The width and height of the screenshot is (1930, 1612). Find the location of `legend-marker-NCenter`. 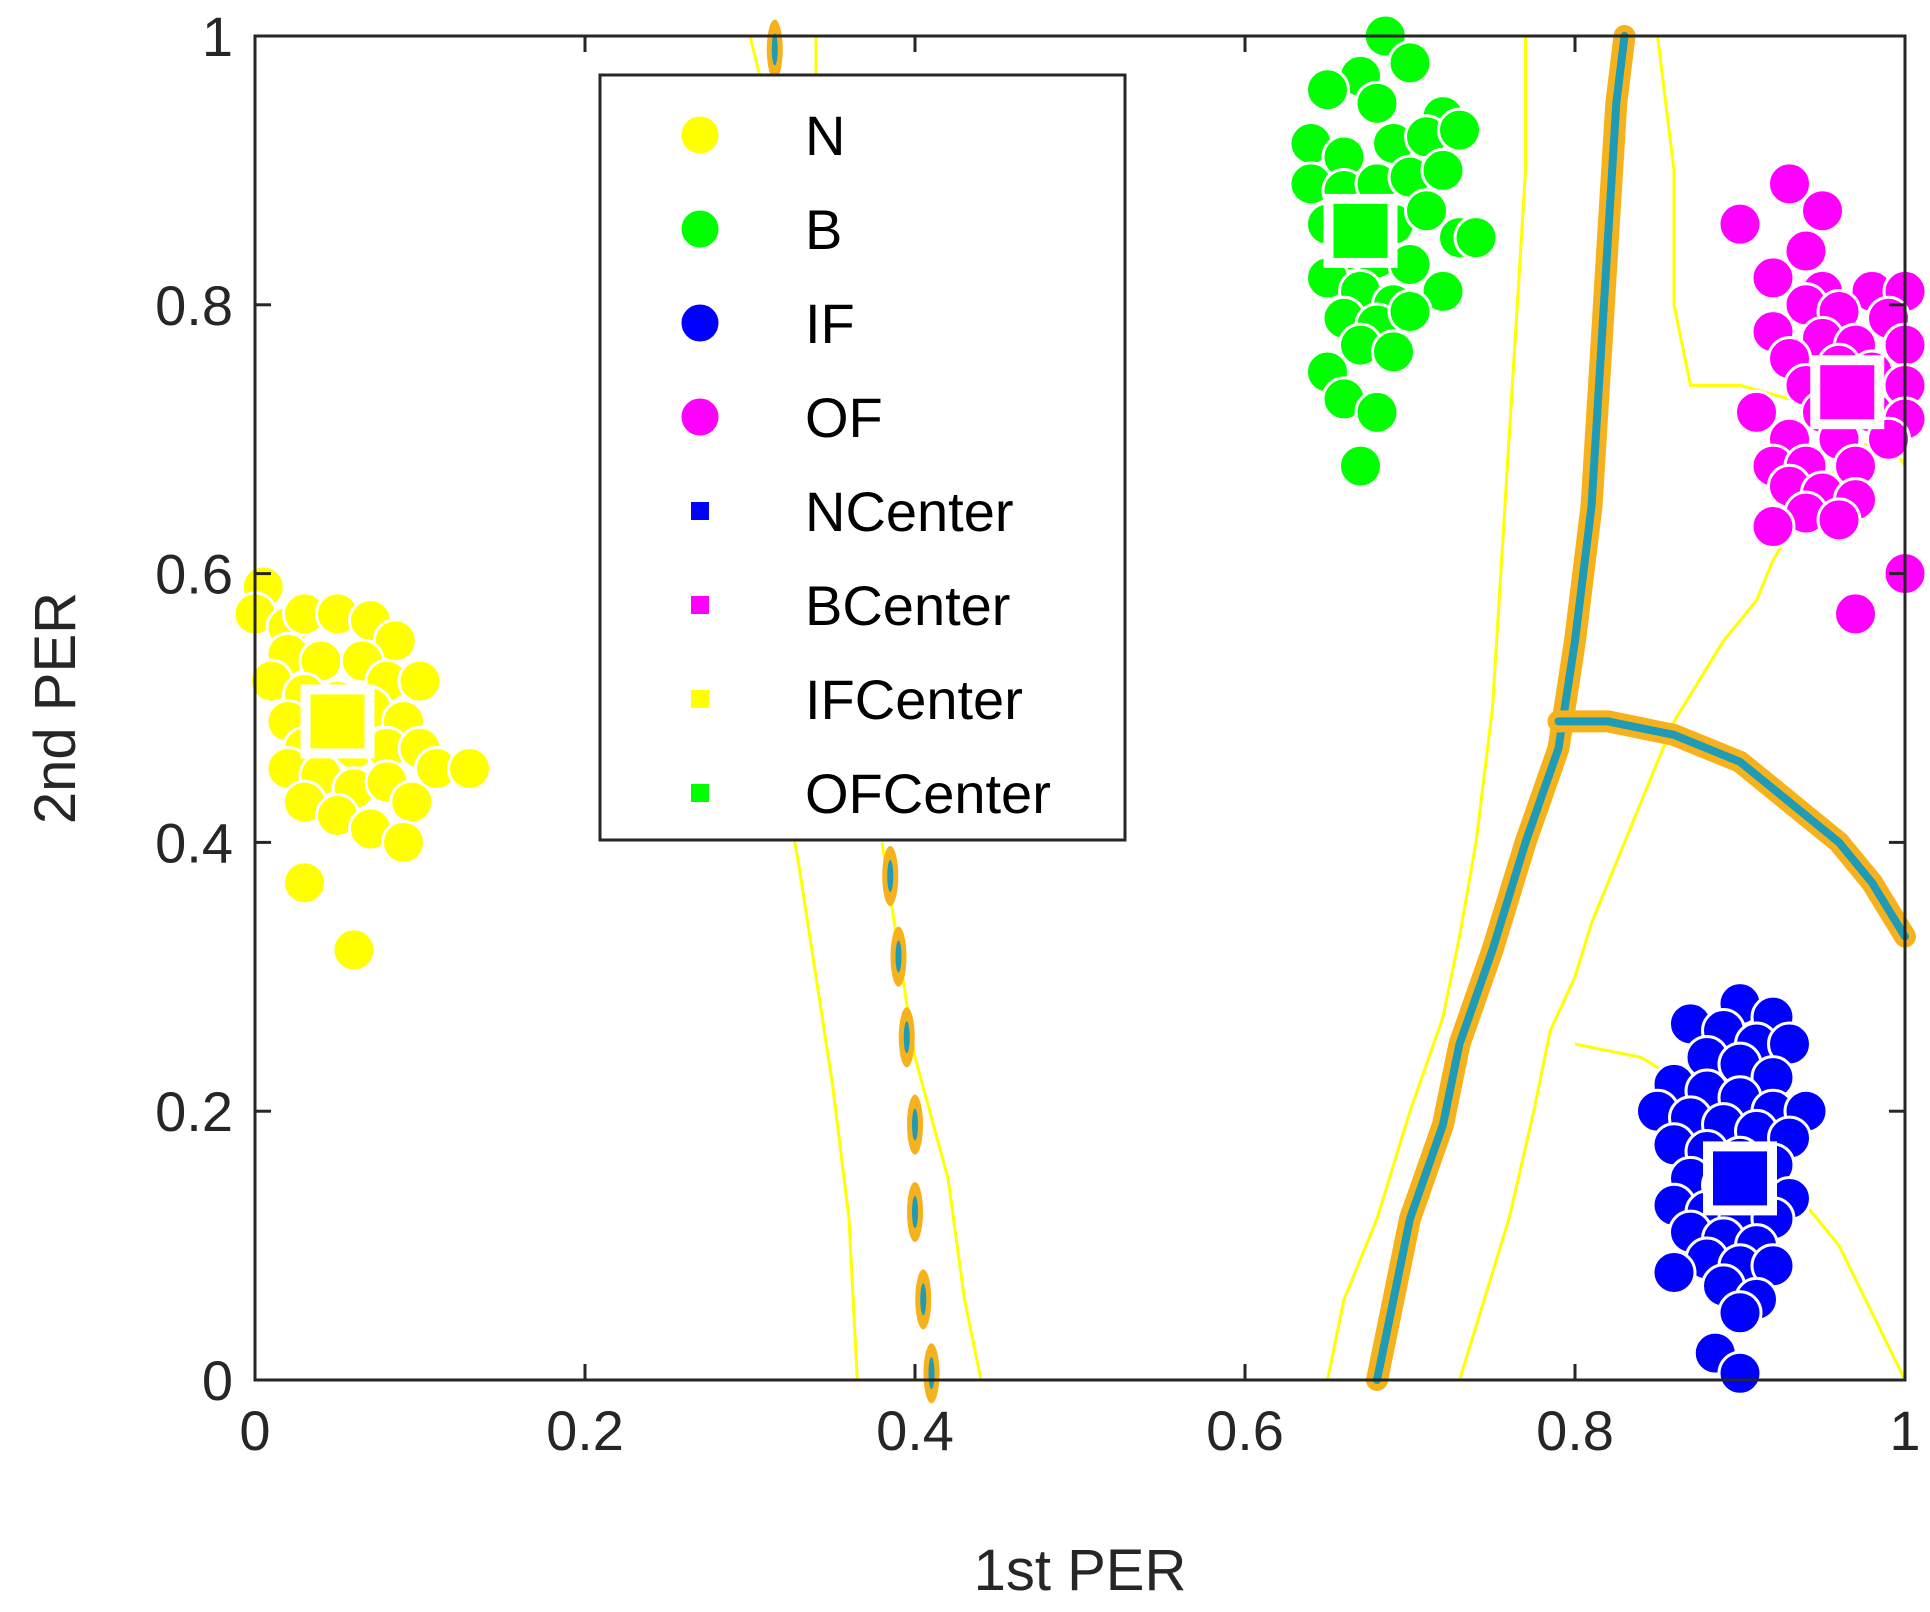

legend-marker-NCenter is located at coordinates (700, 511).